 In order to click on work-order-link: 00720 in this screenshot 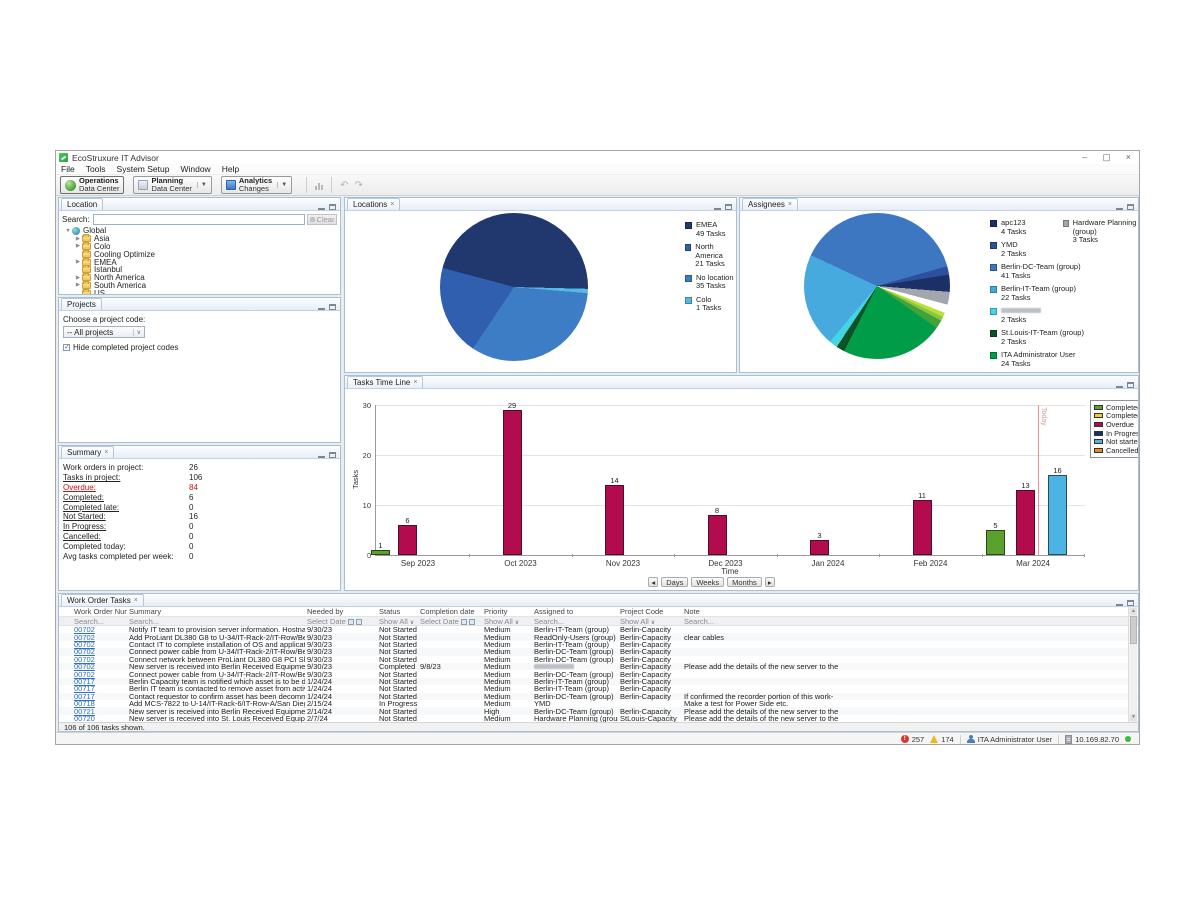, I will do `click(84, 718)`.